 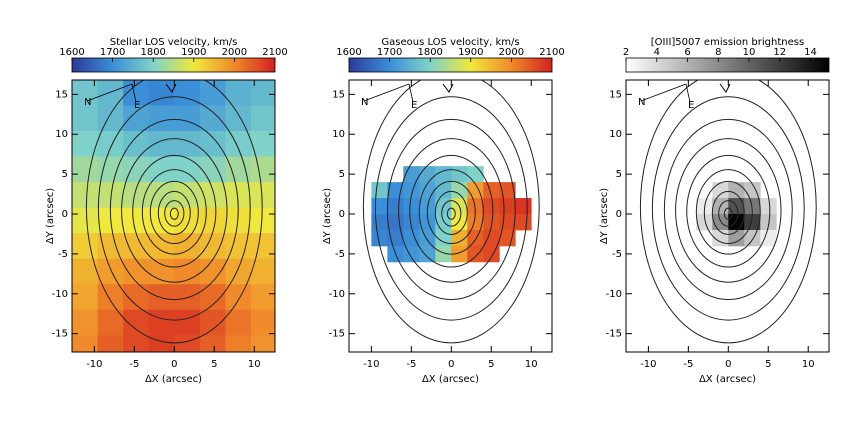 I want to click on chart-title: Stellar LOS velocity, km/s, so click(x=174, y=42).